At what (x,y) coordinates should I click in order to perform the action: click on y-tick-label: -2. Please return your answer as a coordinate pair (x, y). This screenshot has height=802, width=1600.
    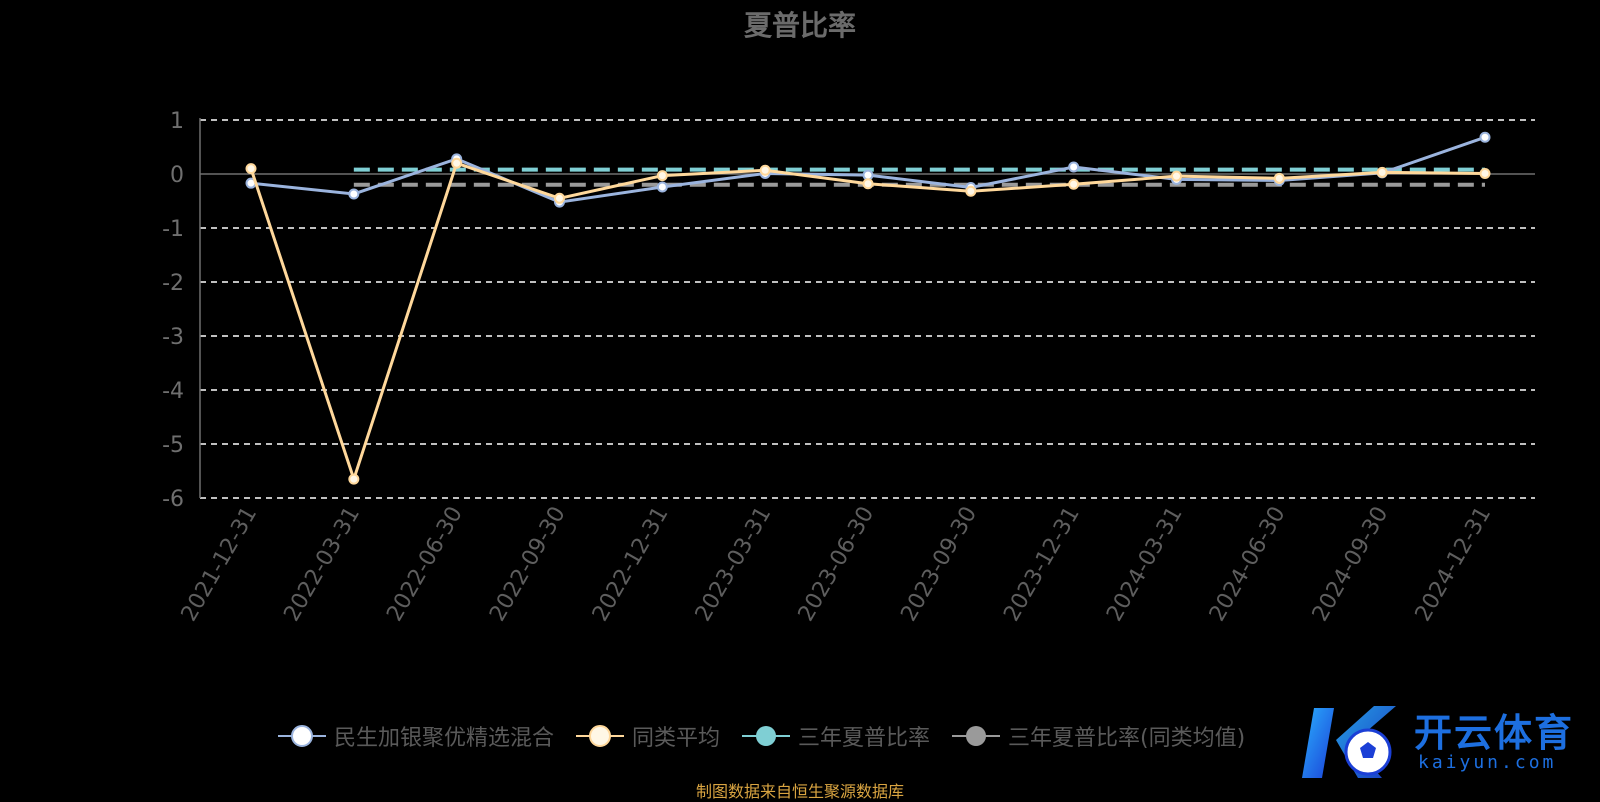
    Looking at the image, I should click on (173, 283).